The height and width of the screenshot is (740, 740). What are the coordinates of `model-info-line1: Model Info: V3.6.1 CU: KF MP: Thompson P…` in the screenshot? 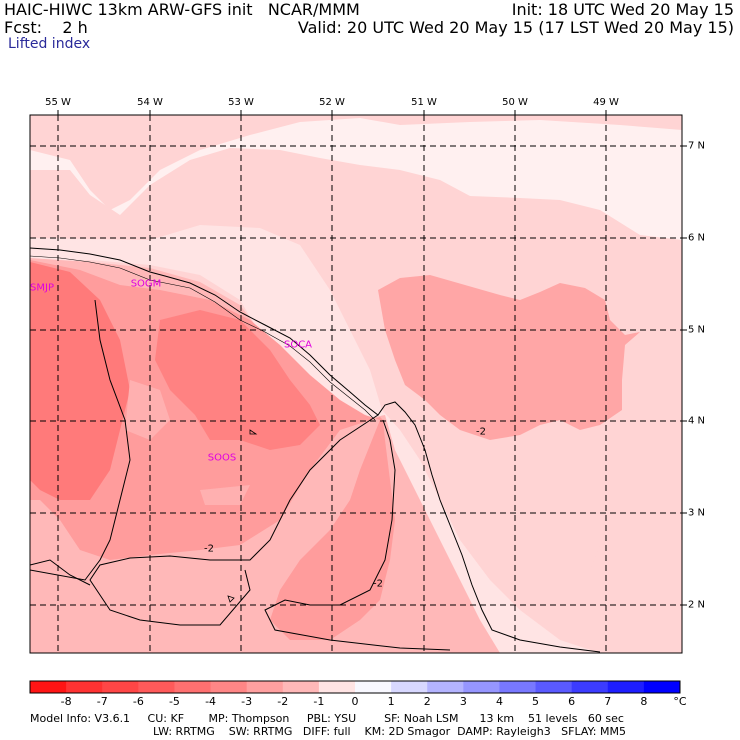 It's located at (327, 718).